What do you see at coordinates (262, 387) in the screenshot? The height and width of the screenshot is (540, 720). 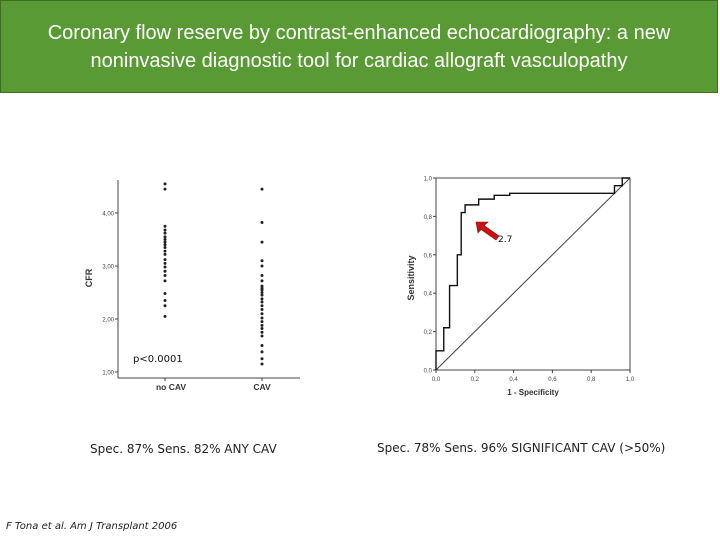 I see `x-category-label: CAV` at bounding box center [262, 387].